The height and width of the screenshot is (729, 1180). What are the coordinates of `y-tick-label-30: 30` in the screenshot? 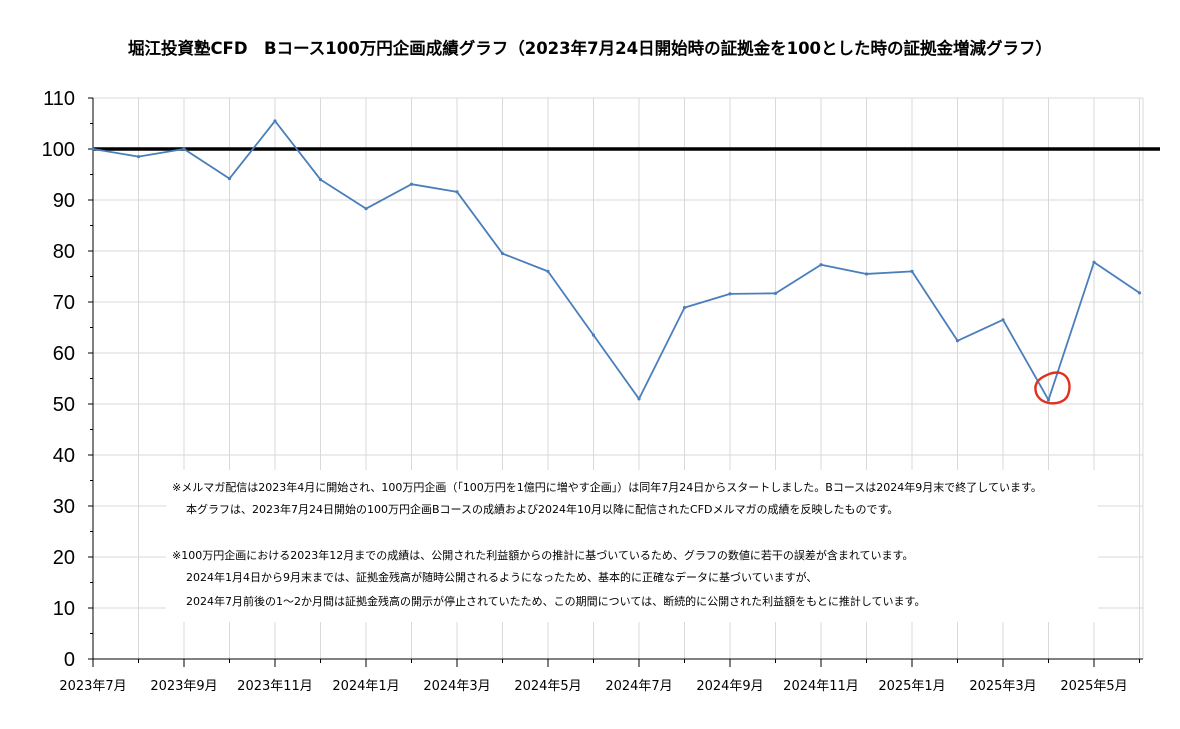 It's located at (64, 507).